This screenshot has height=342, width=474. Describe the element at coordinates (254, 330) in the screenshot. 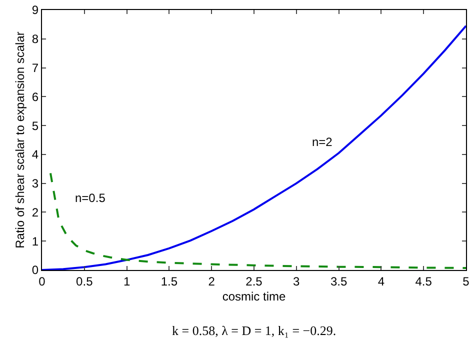

I see `text: k = 0.58, λ = D = 1, k₁ = −0.29.` at that location.